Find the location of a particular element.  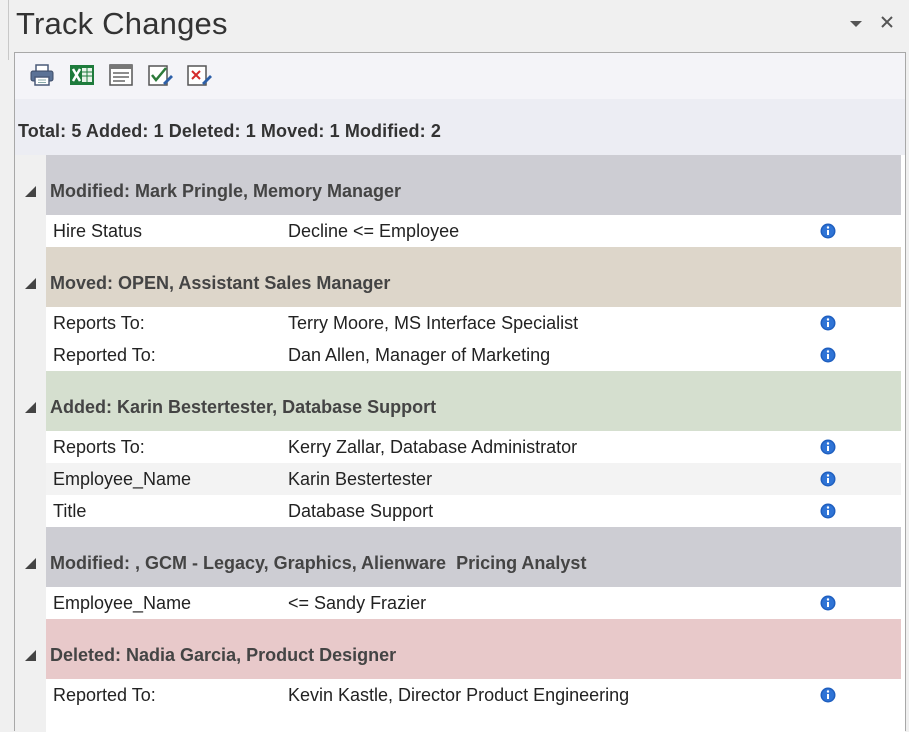

reject-changes-button is located at coordinates (199, 75).